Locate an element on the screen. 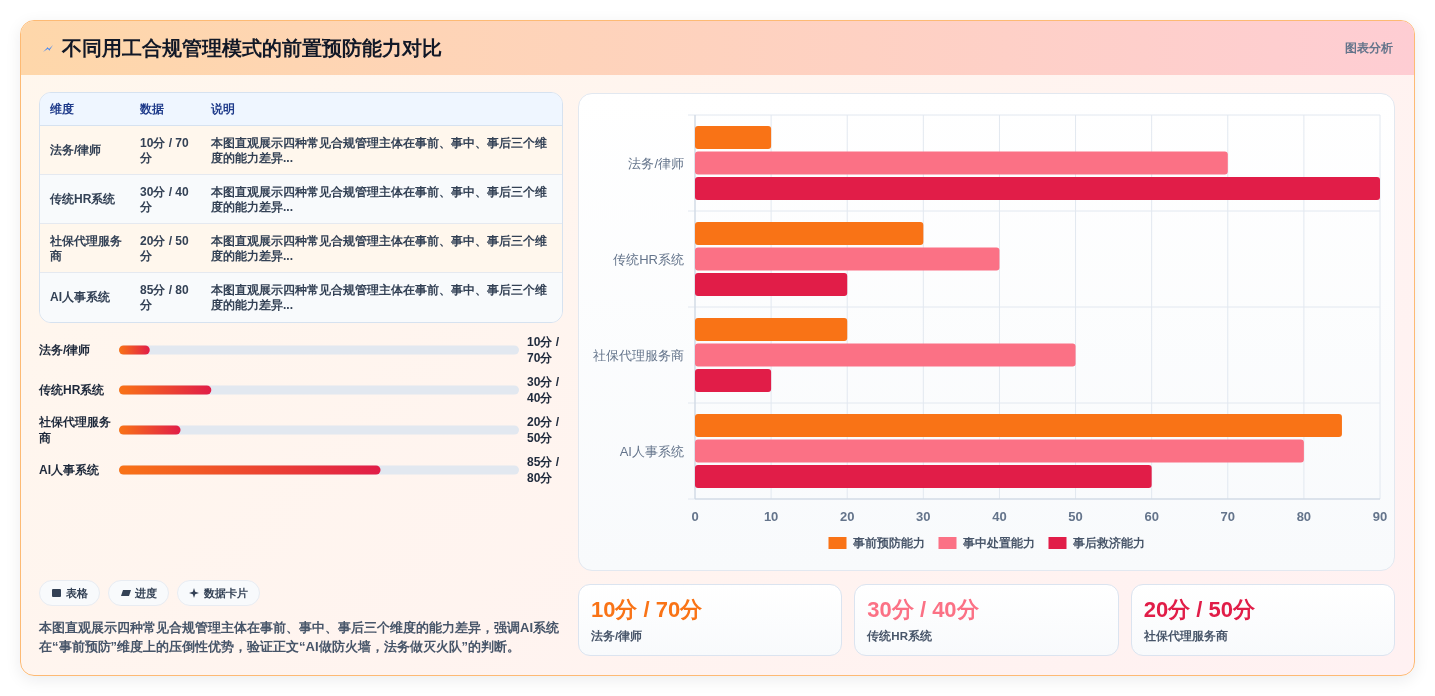  x-tick-label: 90 is located at coordinates (1380, 516).